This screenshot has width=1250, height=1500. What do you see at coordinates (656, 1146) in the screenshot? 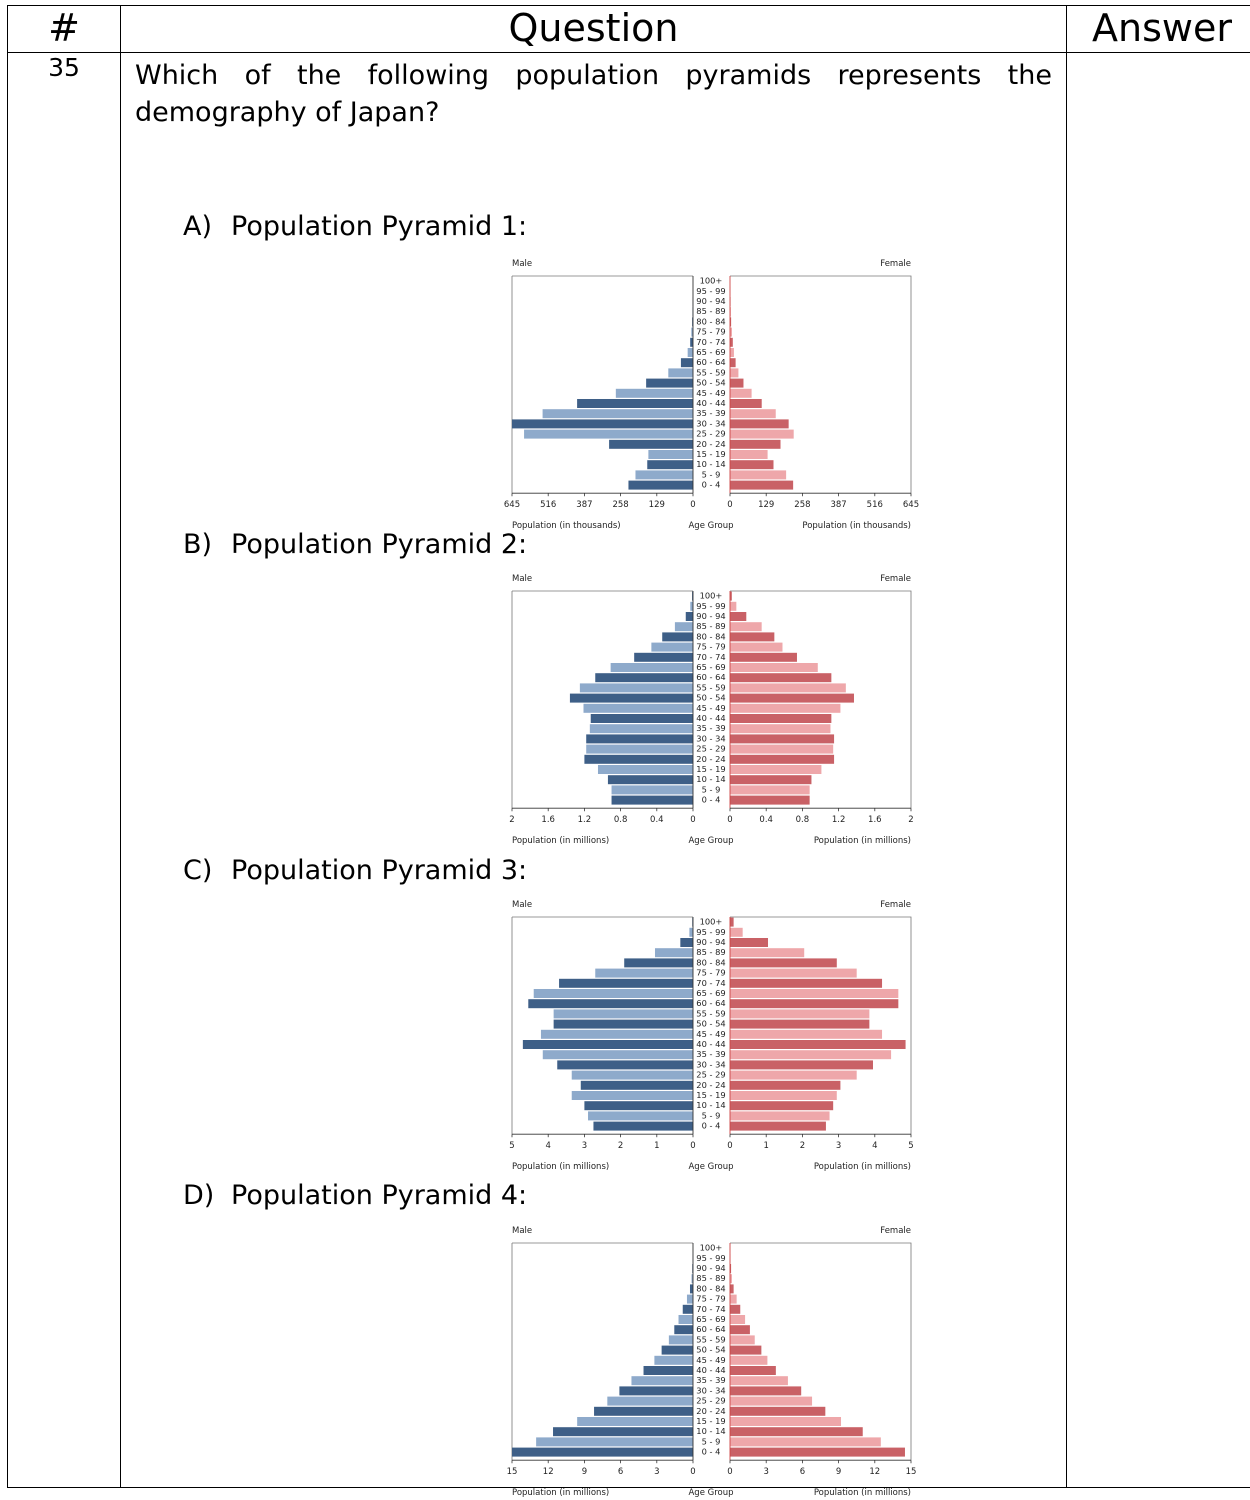
I see `male-tick-label: 1` at bounding box center [656, 1146].